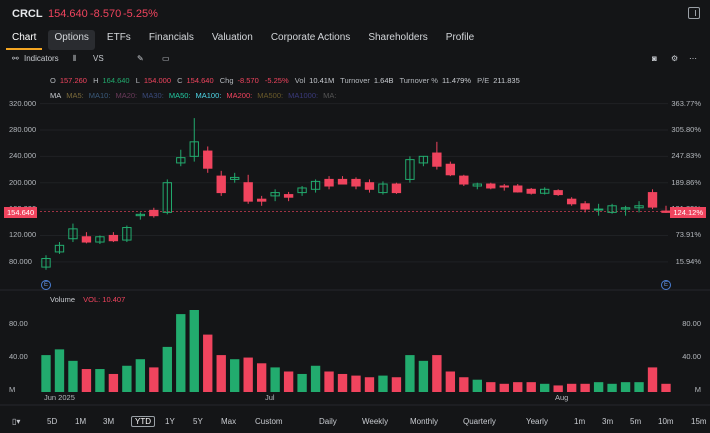  What do you see at coordinates (608, 421) in the screenshot?
I see `period-button-3m: 3m` at bounding box center [608, 421].